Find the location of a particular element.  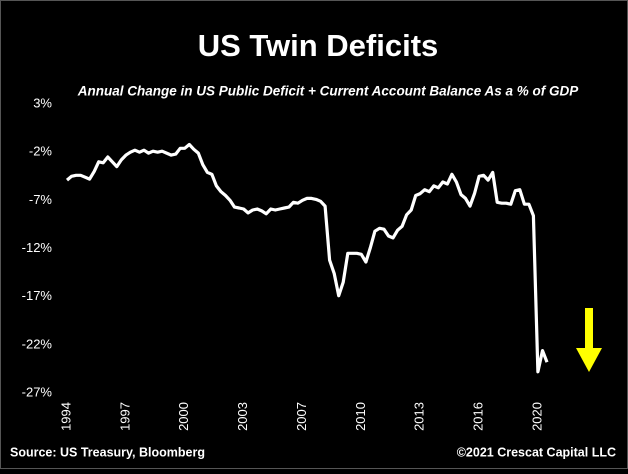

y-tick-label: -7% is located at coordinates (41, 199).